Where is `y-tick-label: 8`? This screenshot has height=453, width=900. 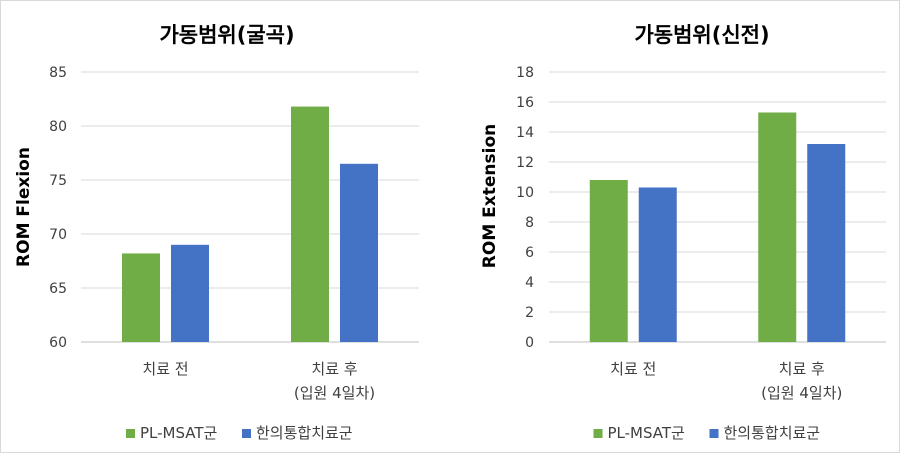 y-tick-label: 8 is located at coordinates (529, 223).